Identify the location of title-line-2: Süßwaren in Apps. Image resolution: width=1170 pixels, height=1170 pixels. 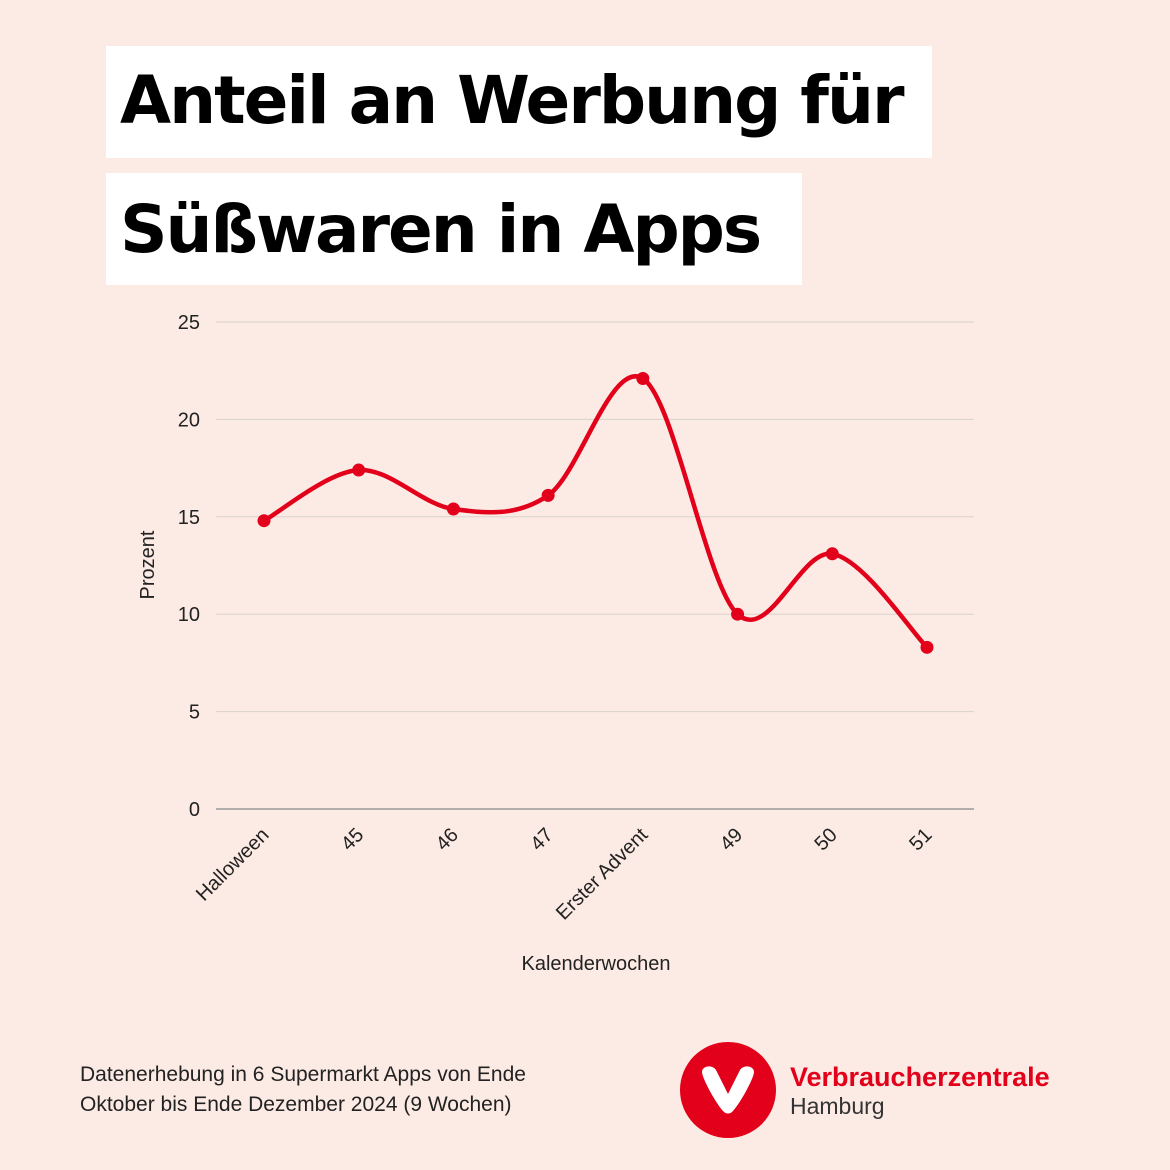
(454, 229).